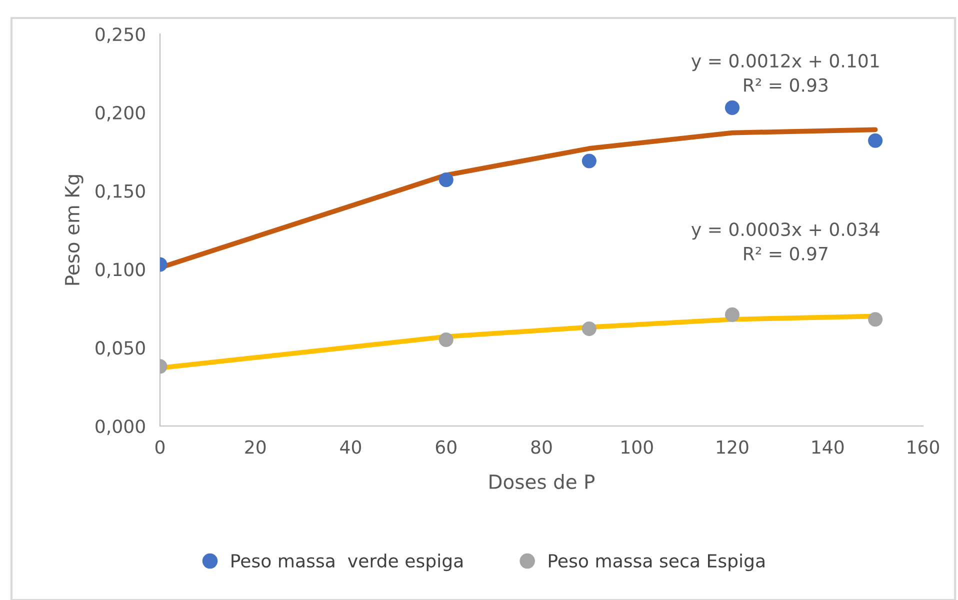 This screenshot has height=600, width=958. I want to click on x-tick-label: 60, so click(446, 447).